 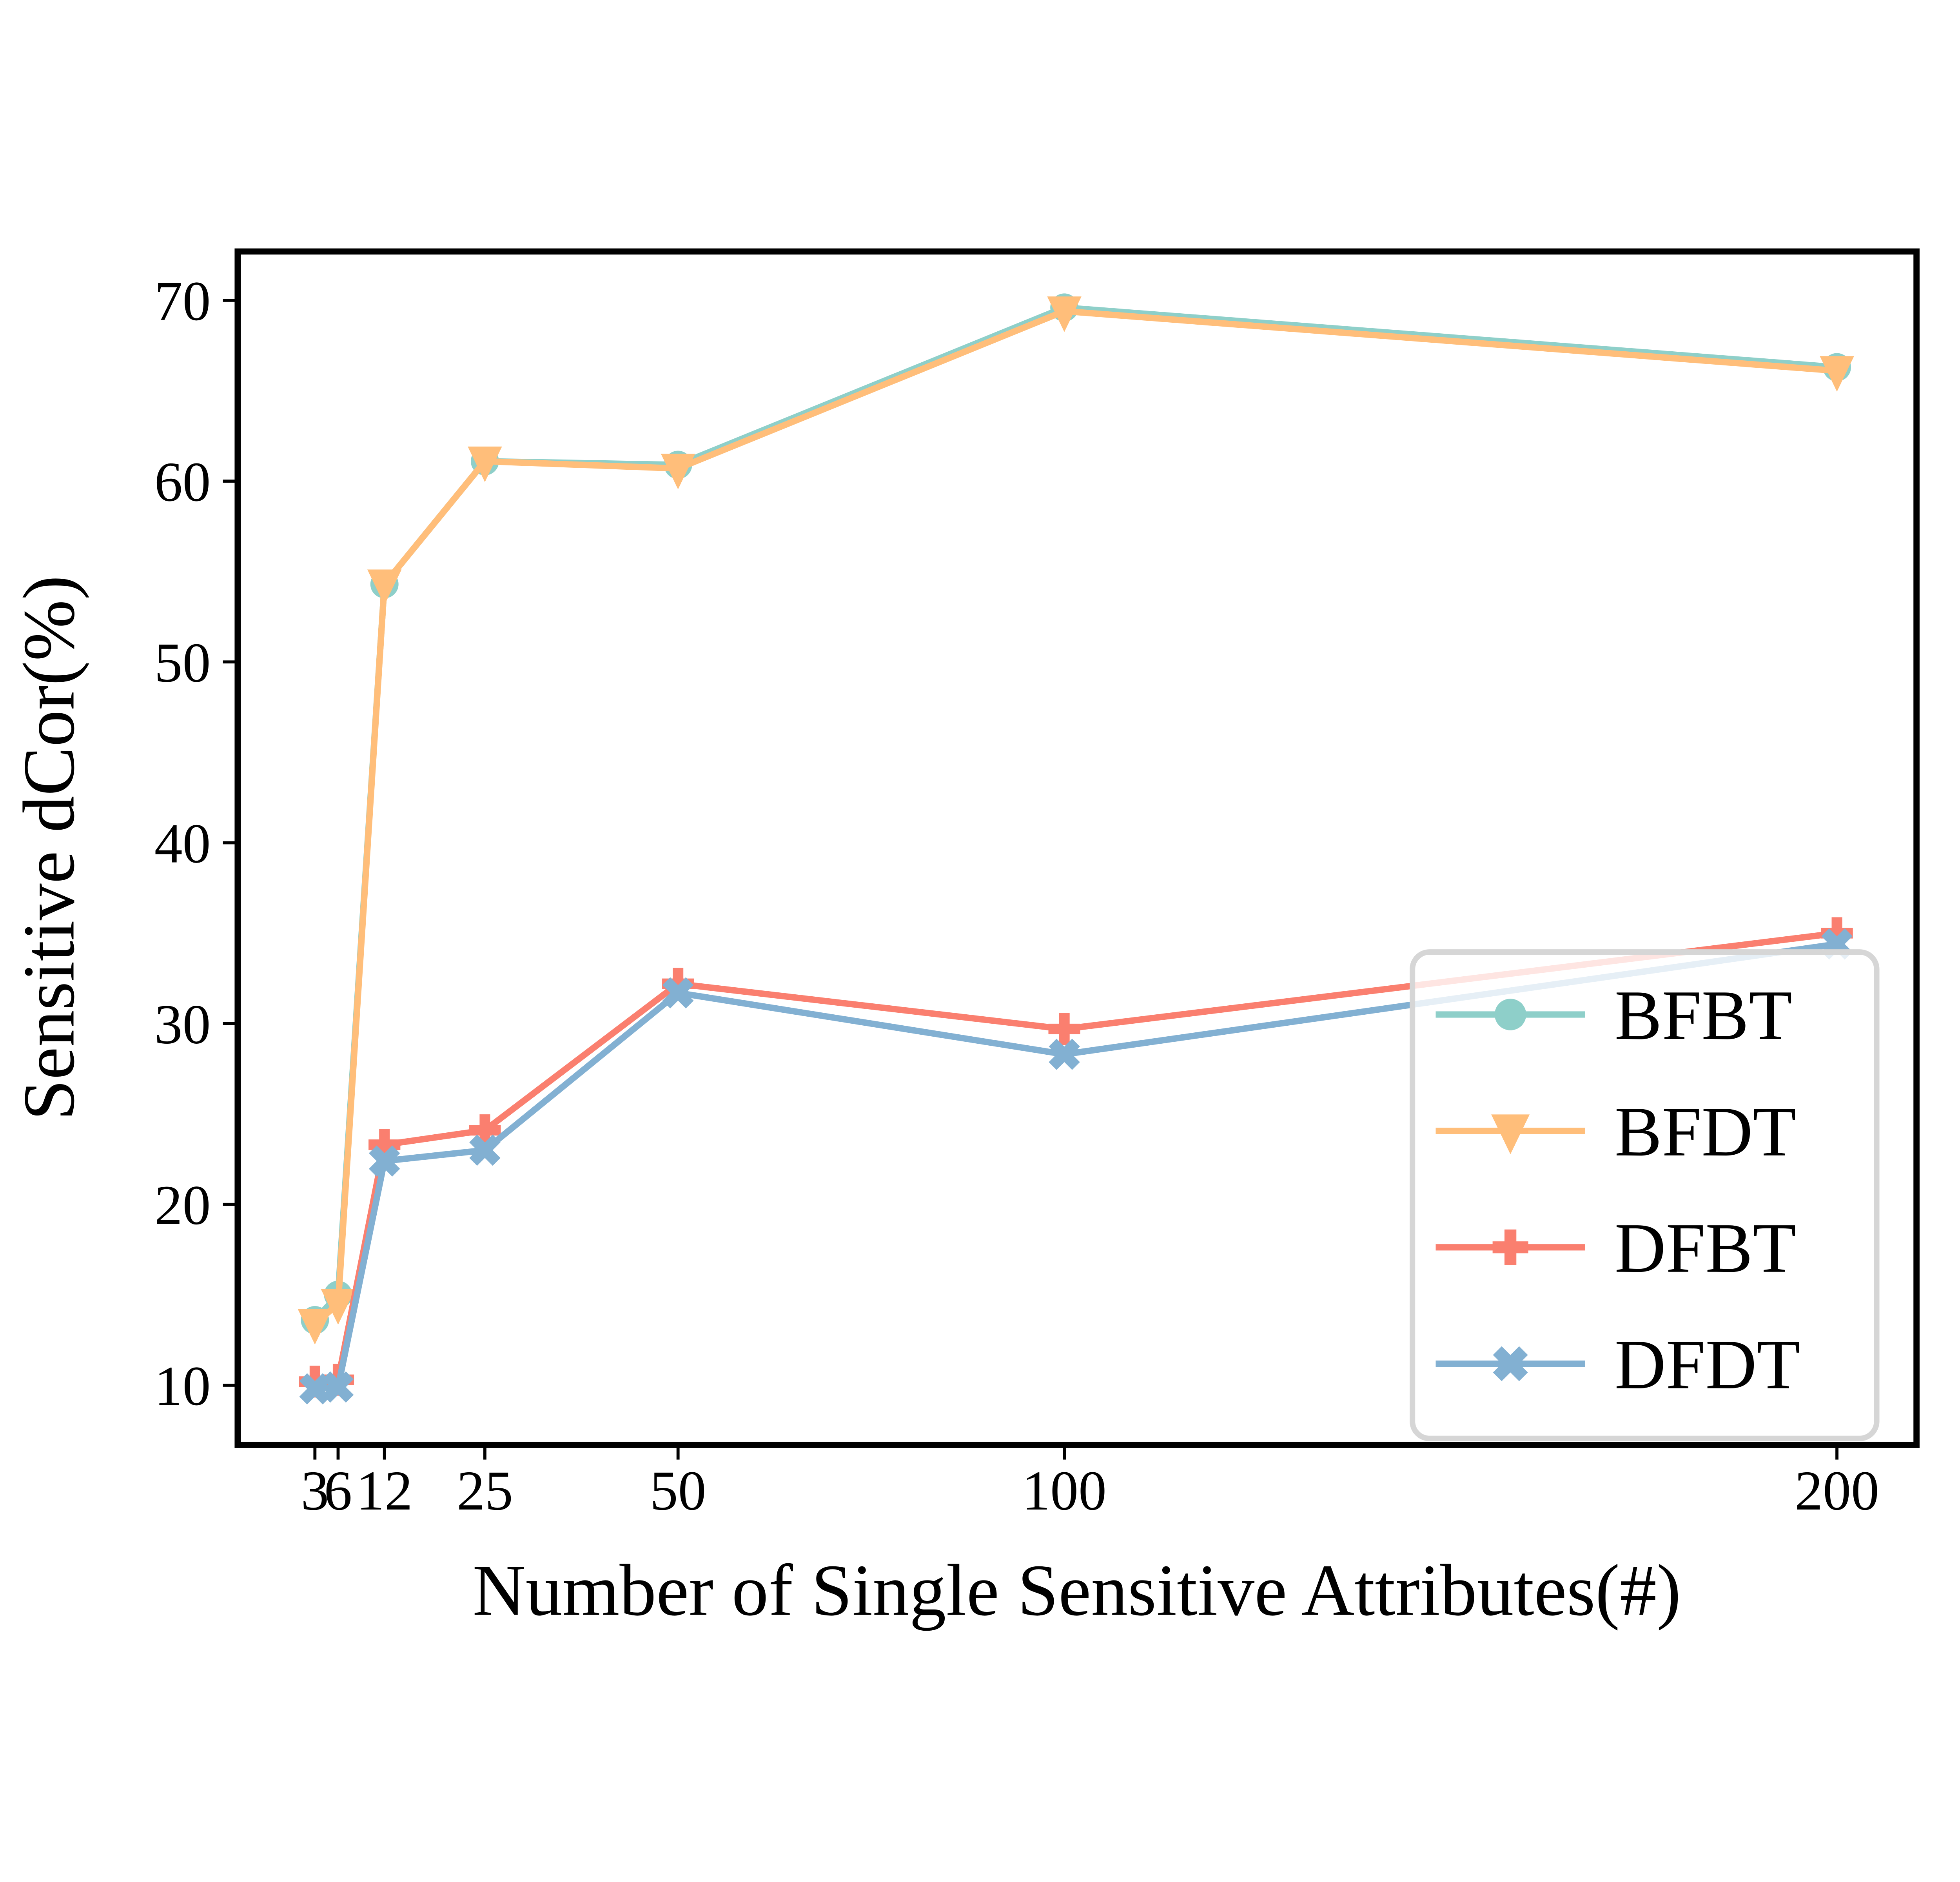 I want to click on data-point-DFBT-x200, so click(x=1837, y=933).